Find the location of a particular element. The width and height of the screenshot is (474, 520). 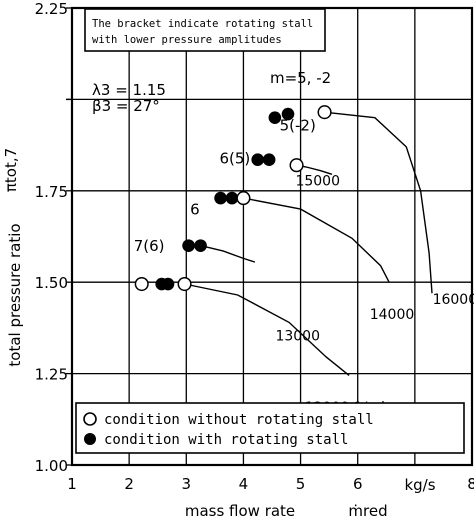

note-box is located at coordinates (205, 30).